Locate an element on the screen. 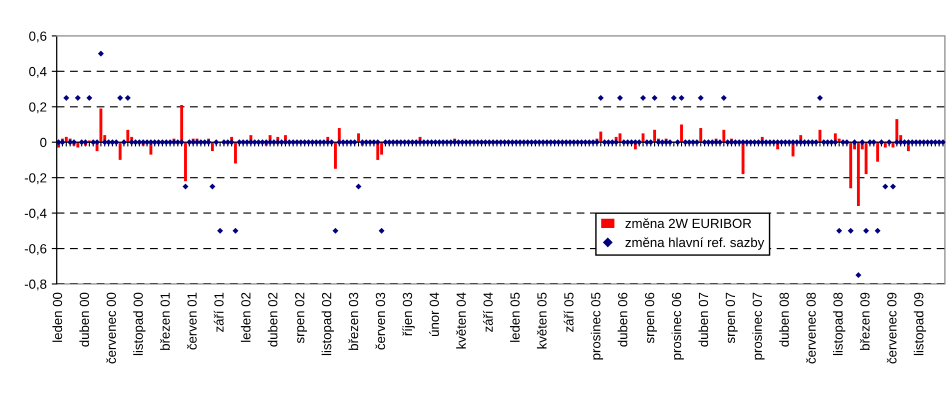 The image size is (951, 408). x-tick-label: leden 00 is located at coordinates (57, 317).